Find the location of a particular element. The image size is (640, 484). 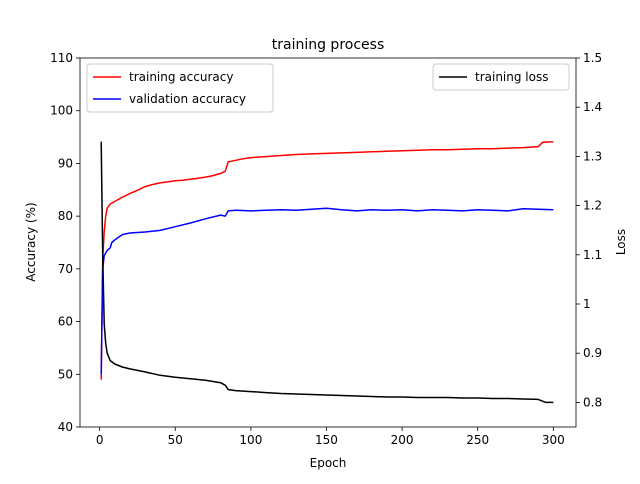

x-tick-label: 250 is located at coordinates (477, 440).